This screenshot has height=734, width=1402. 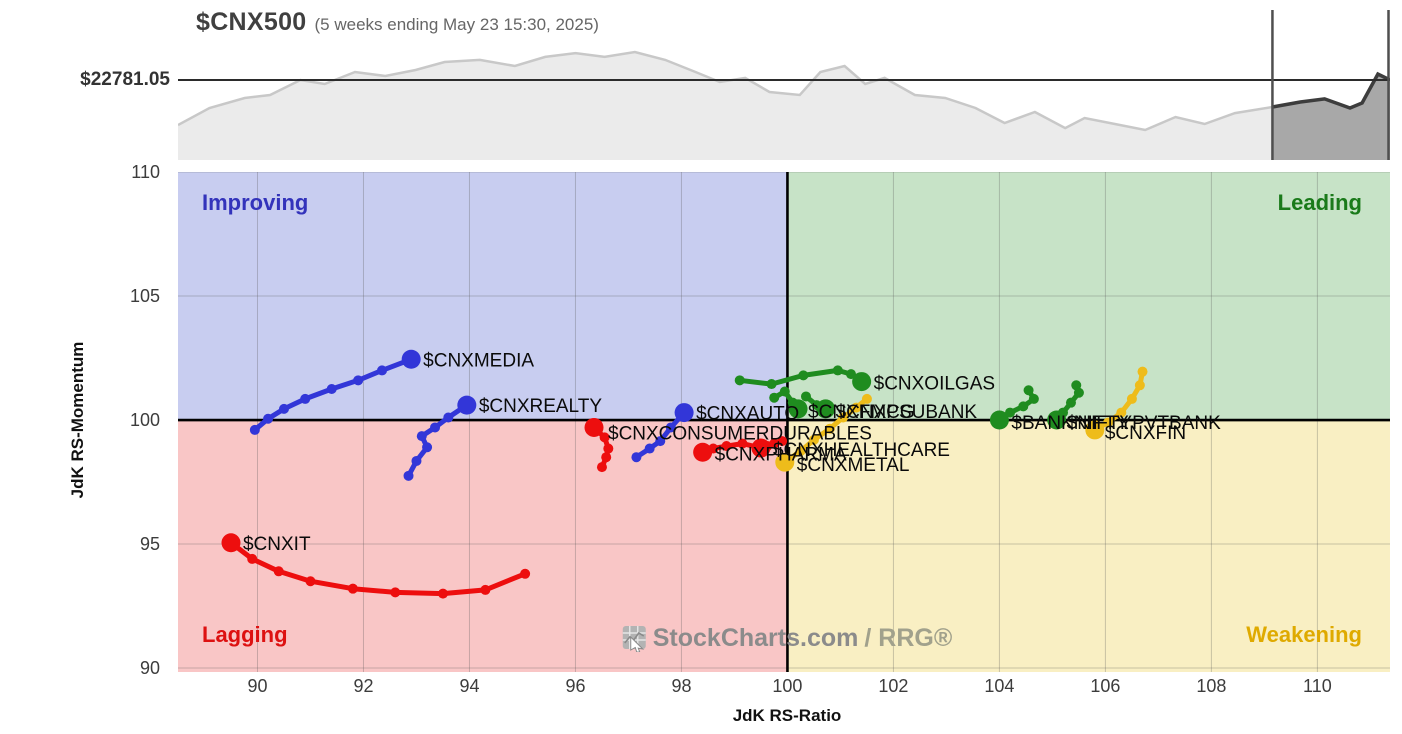 I want to click on svg-text: $CNXCONSUMERDURABLES, so click(x=740, y=433).